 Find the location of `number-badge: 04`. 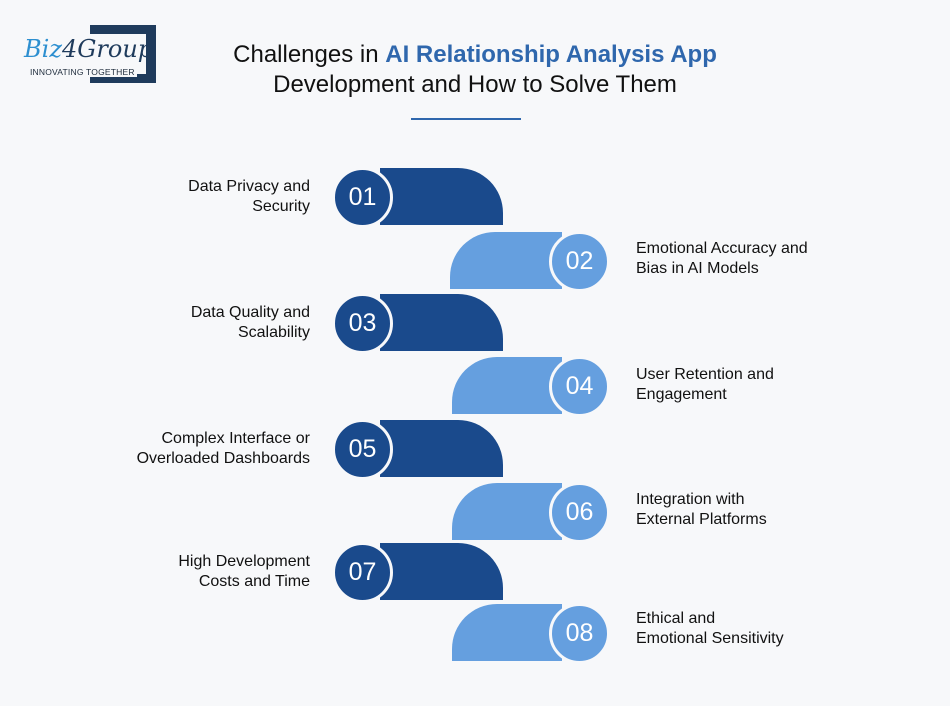

number-badge: 04 is located at coordinates (579, 386).